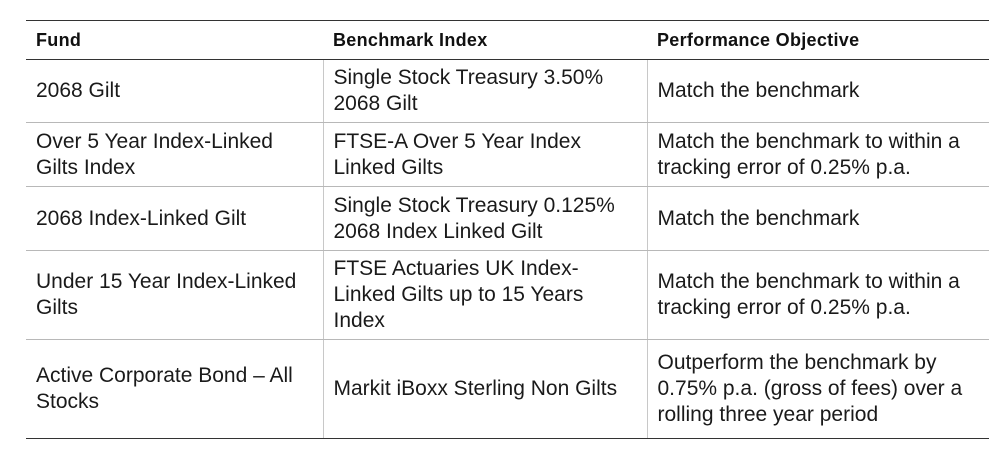  I want to click on header-performance-objective: Performance Objective, so click(818, 40).